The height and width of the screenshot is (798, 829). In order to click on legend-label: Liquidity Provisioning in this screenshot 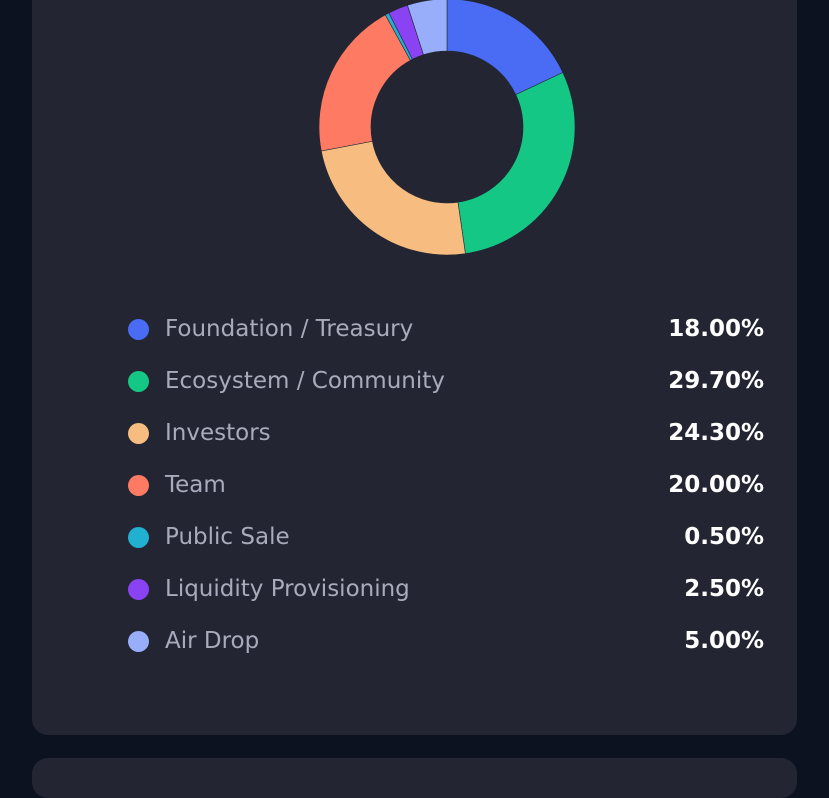, I will do `click(287, 589)`.